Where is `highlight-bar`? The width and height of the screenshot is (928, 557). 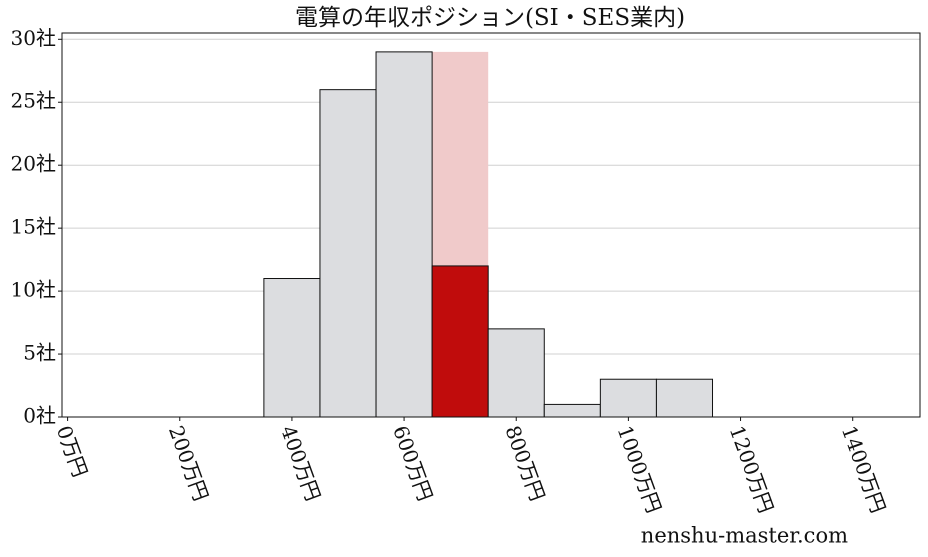
highlight-bar is located at coordinates (460, 341).